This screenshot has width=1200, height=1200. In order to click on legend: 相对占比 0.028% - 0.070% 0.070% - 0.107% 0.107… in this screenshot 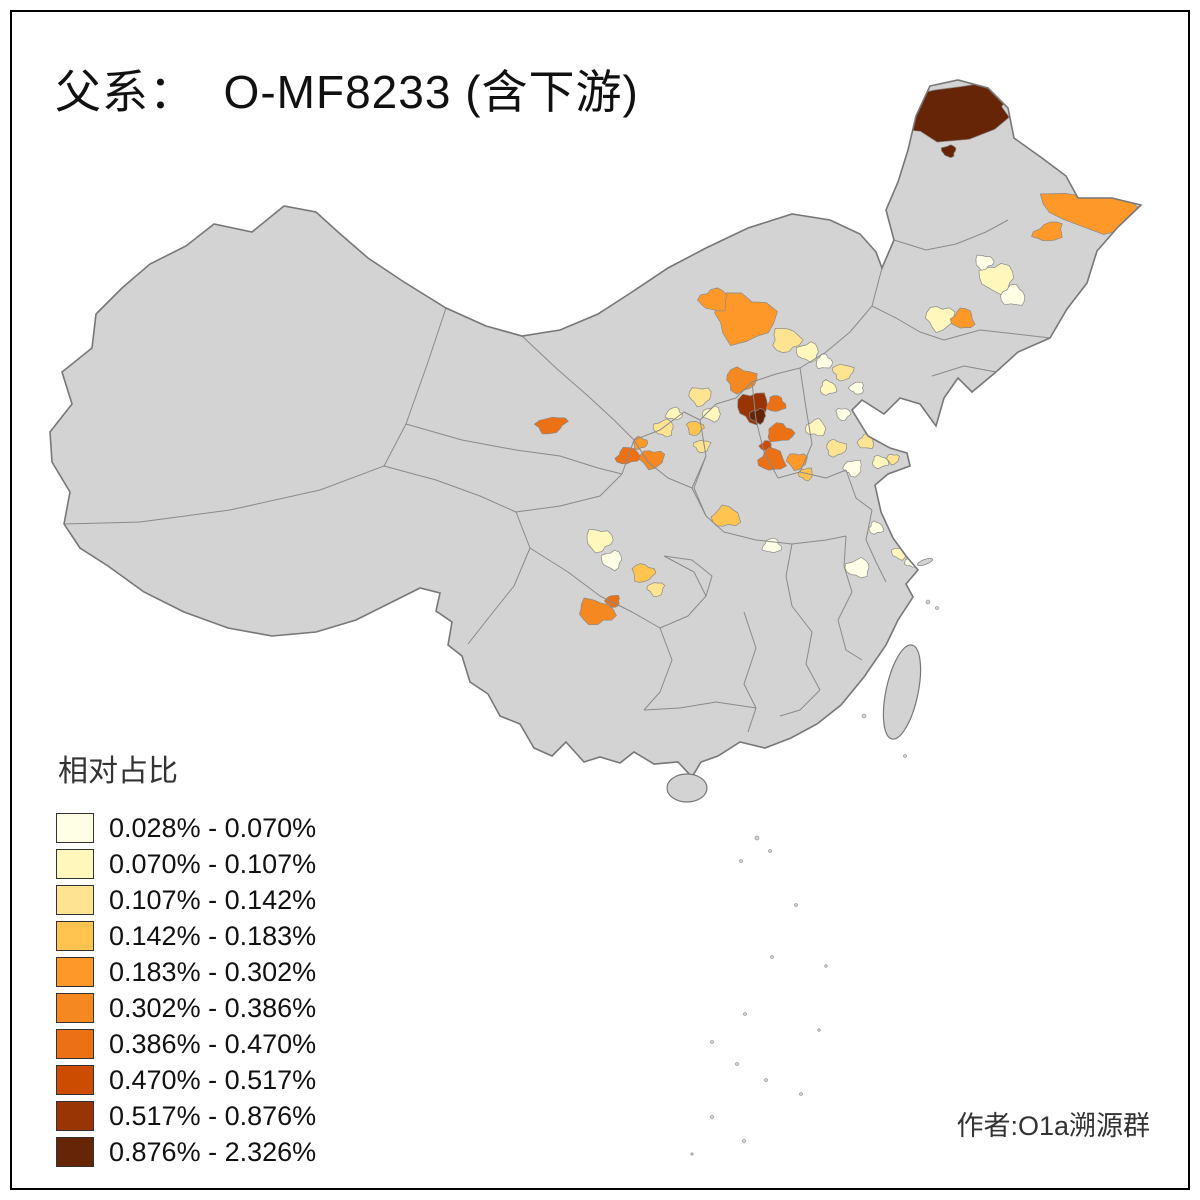, I will do `click(186, 958)`.